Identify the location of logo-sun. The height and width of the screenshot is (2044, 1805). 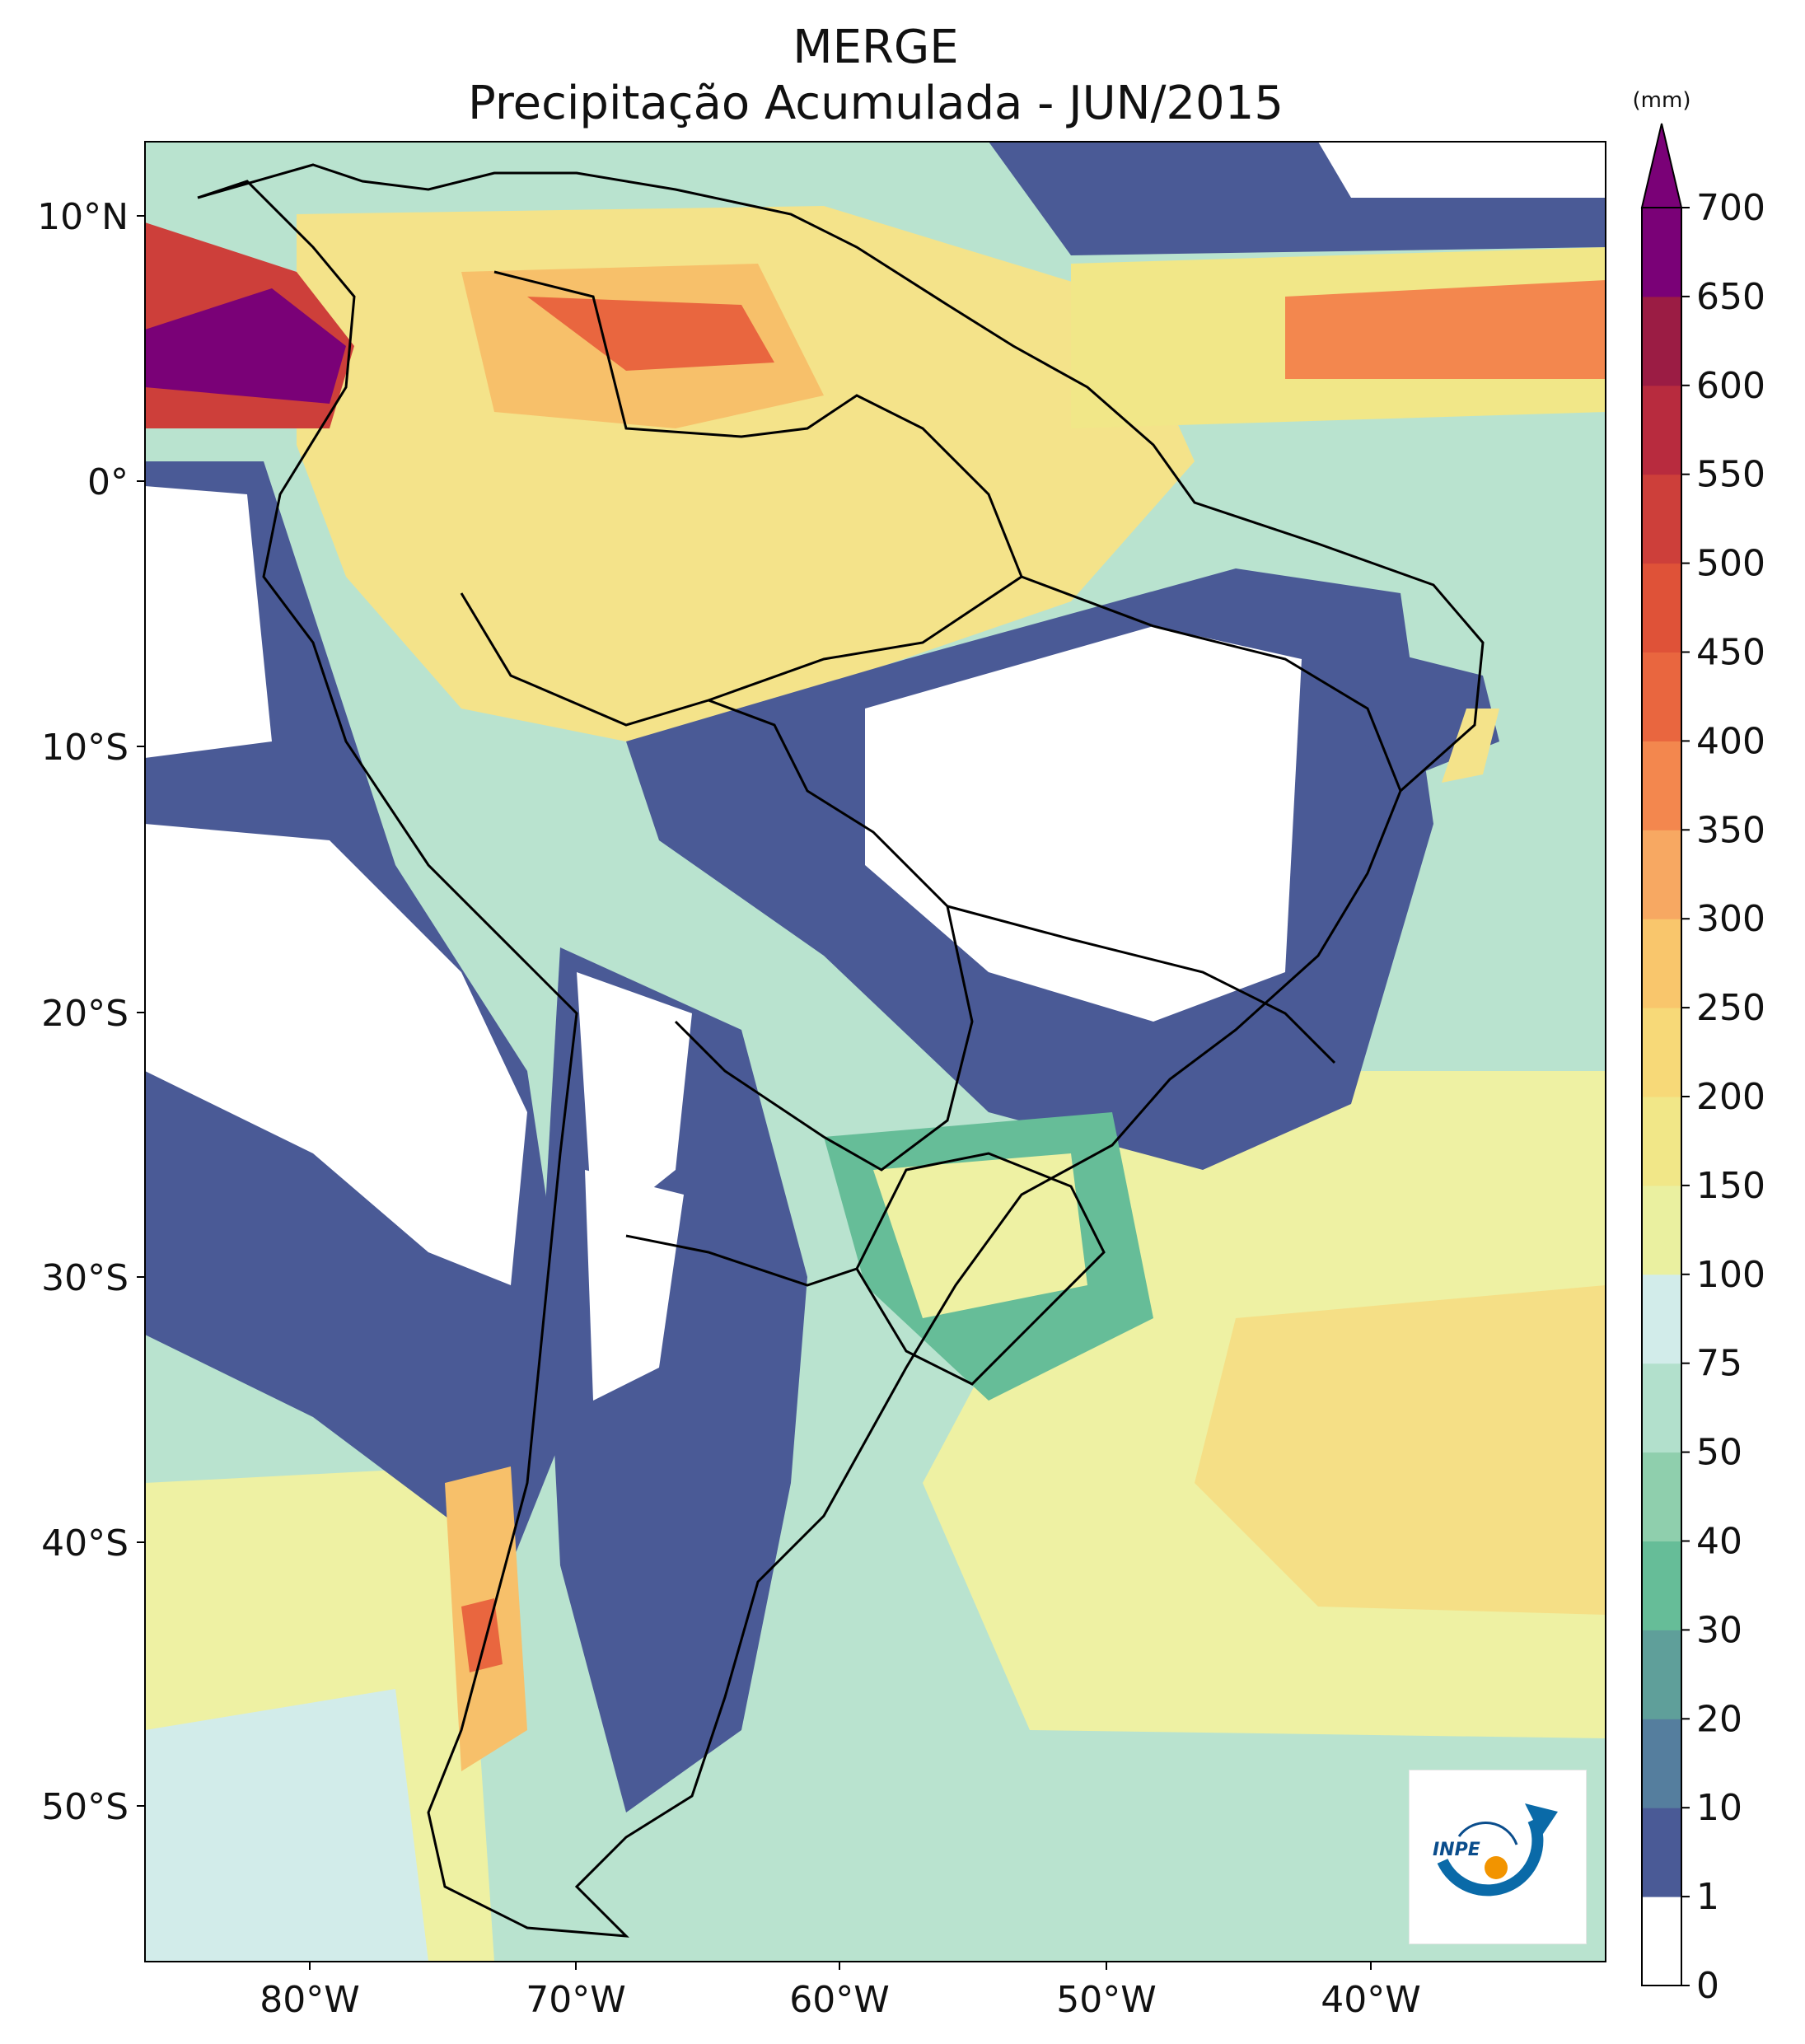
(1496, 1867).